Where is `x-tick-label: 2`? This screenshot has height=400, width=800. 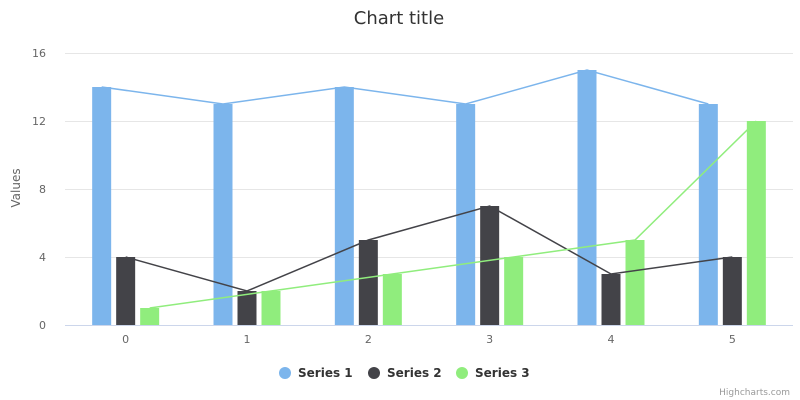 x-tick-label: 2 is located at coordinates (368, 339).